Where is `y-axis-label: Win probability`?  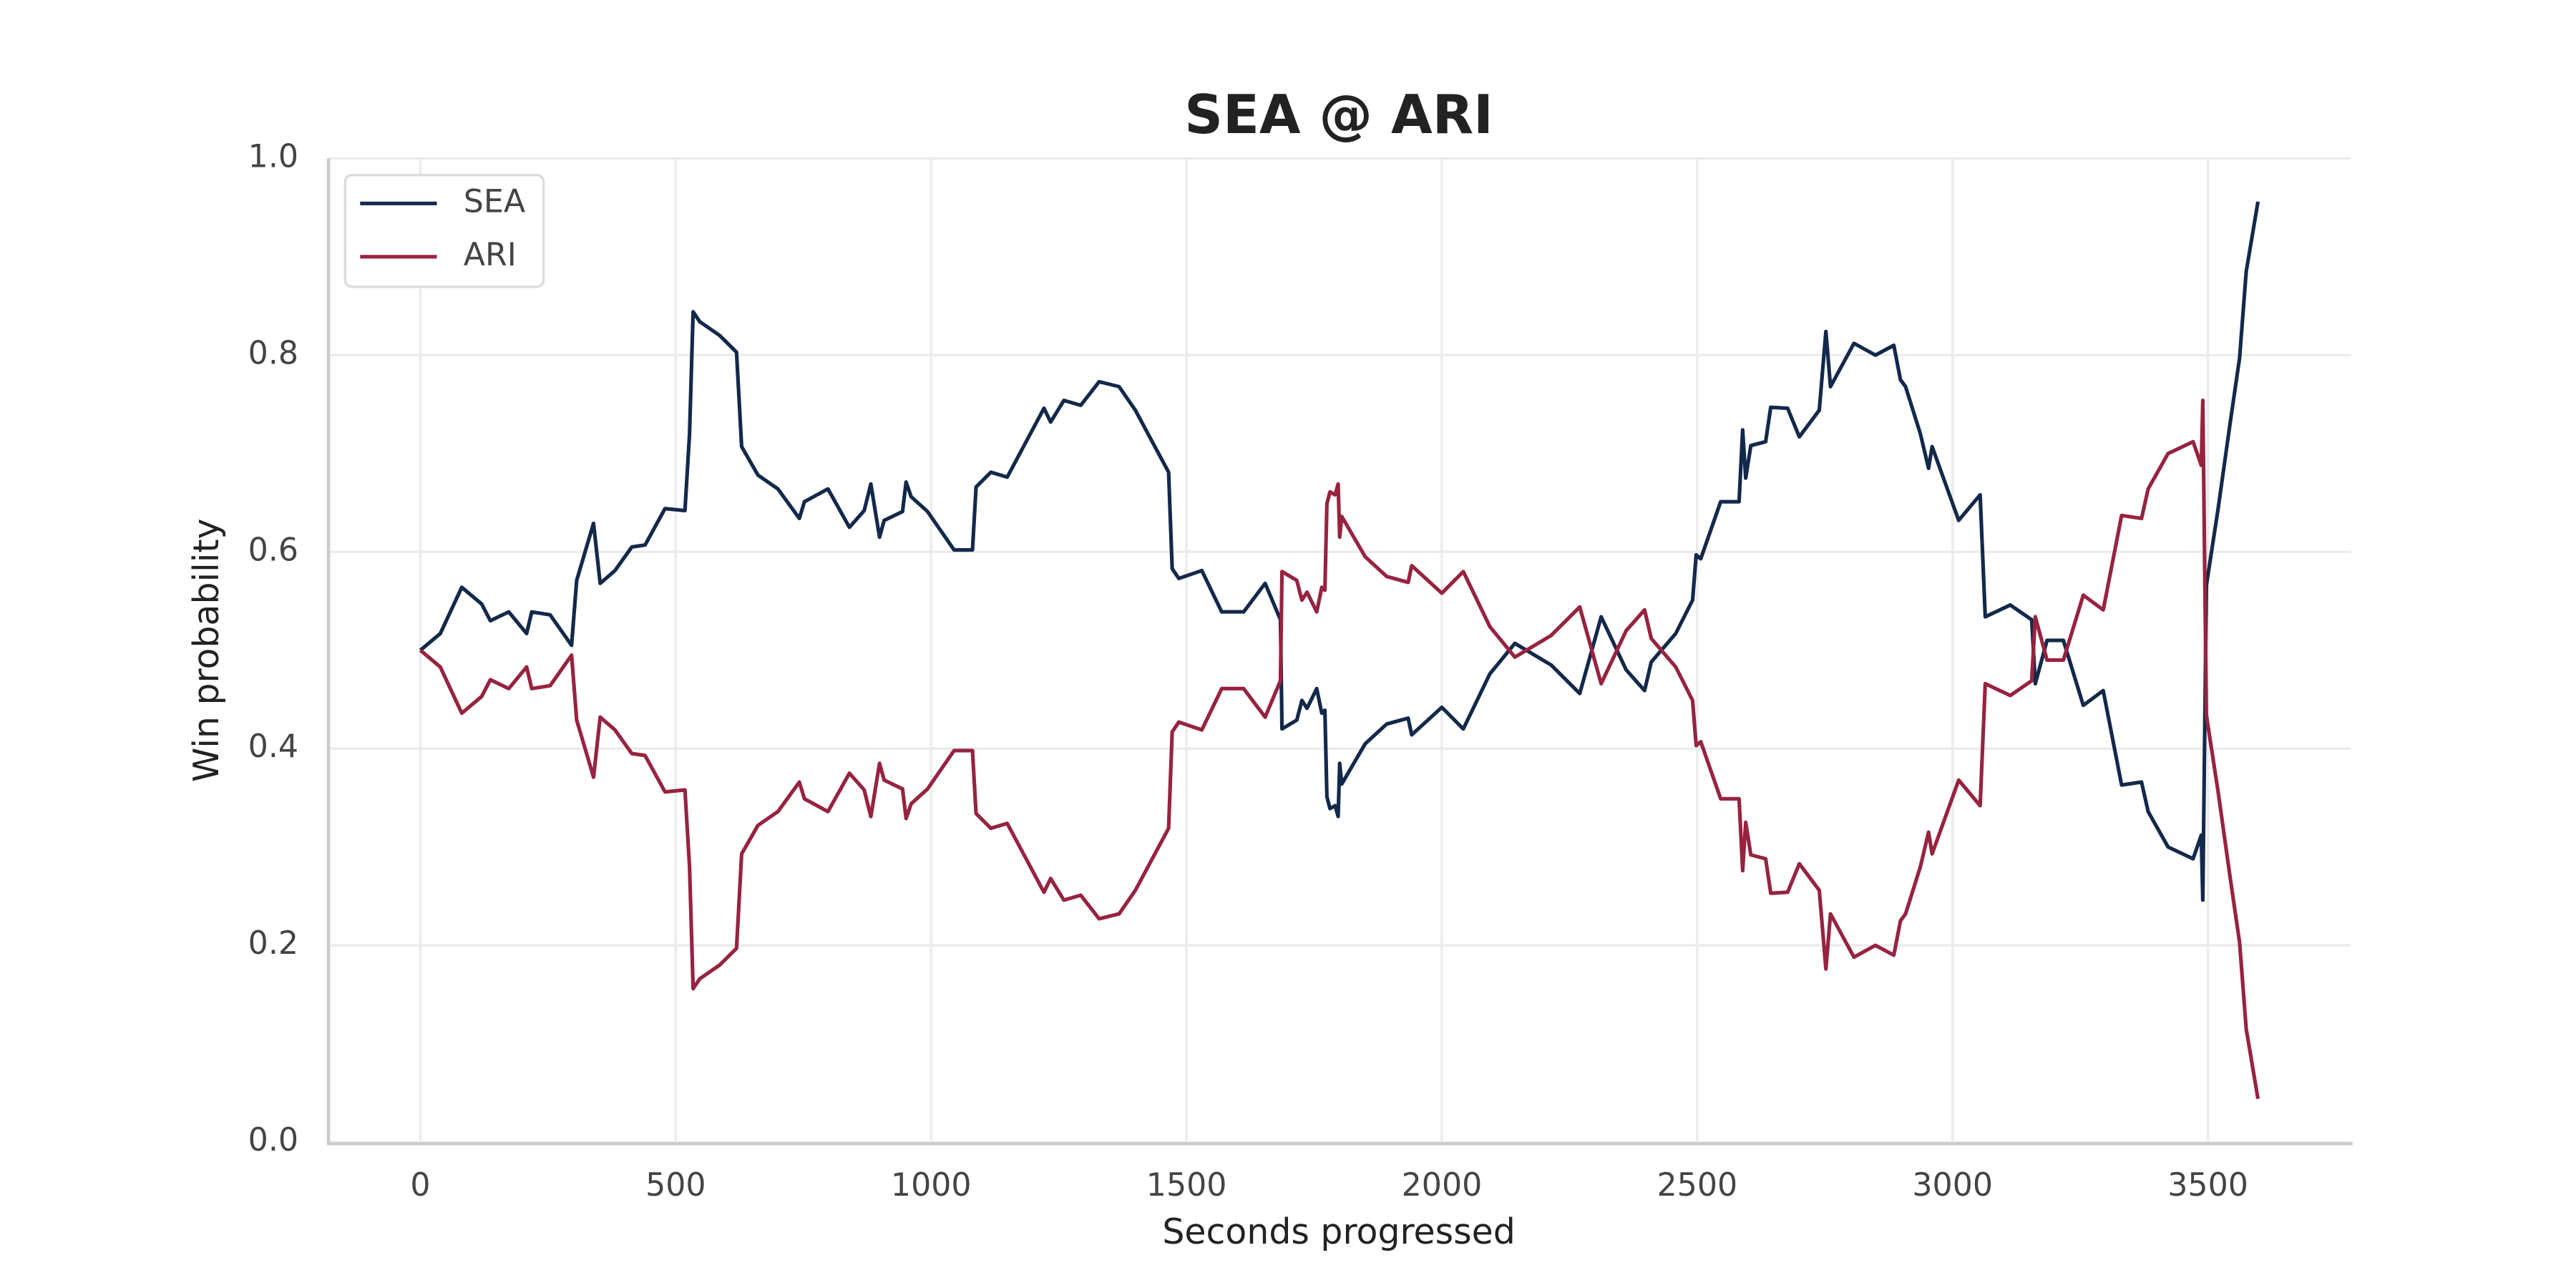 y-axis-label: Win probability is located at coordinates (206, 650).